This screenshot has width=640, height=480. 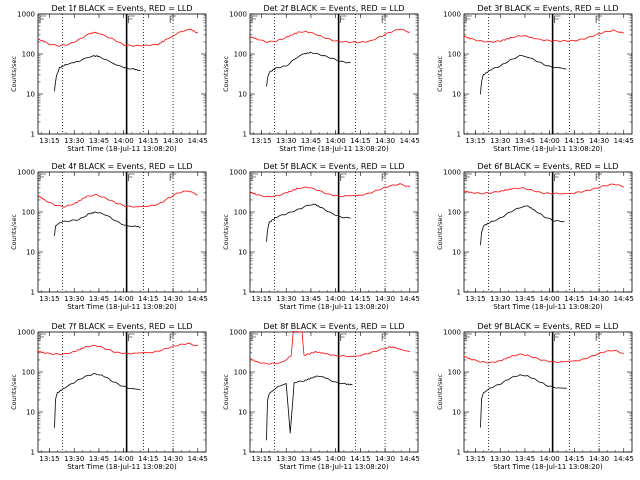 I want to click on chart-title: Det 5f BLACK = Events, RED = LLD, so click(x=333, y=166).